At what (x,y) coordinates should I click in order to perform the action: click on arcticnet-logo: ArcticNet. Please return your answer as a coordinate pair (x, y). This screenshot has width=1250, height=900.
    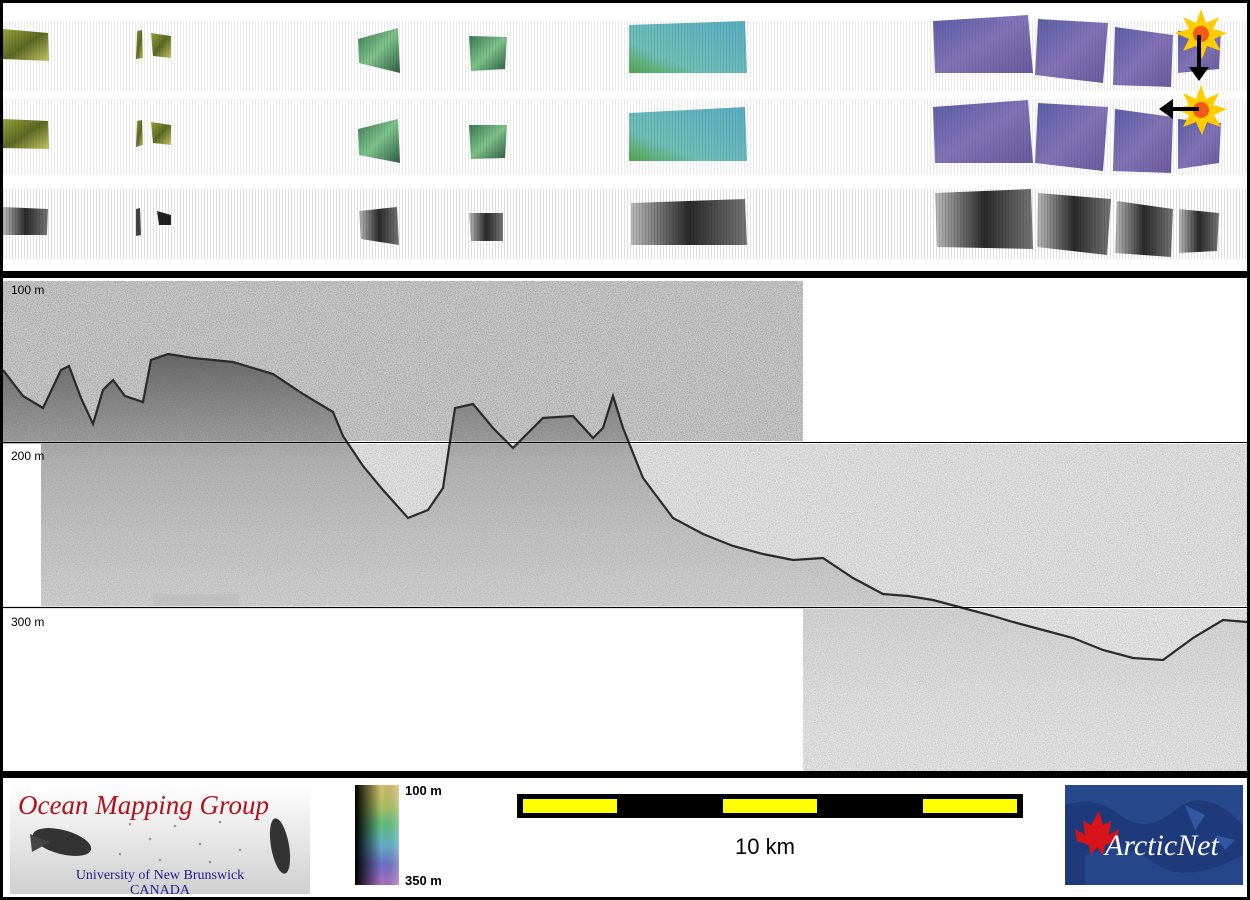
    Looking at the image, I should click on (1154, 835).